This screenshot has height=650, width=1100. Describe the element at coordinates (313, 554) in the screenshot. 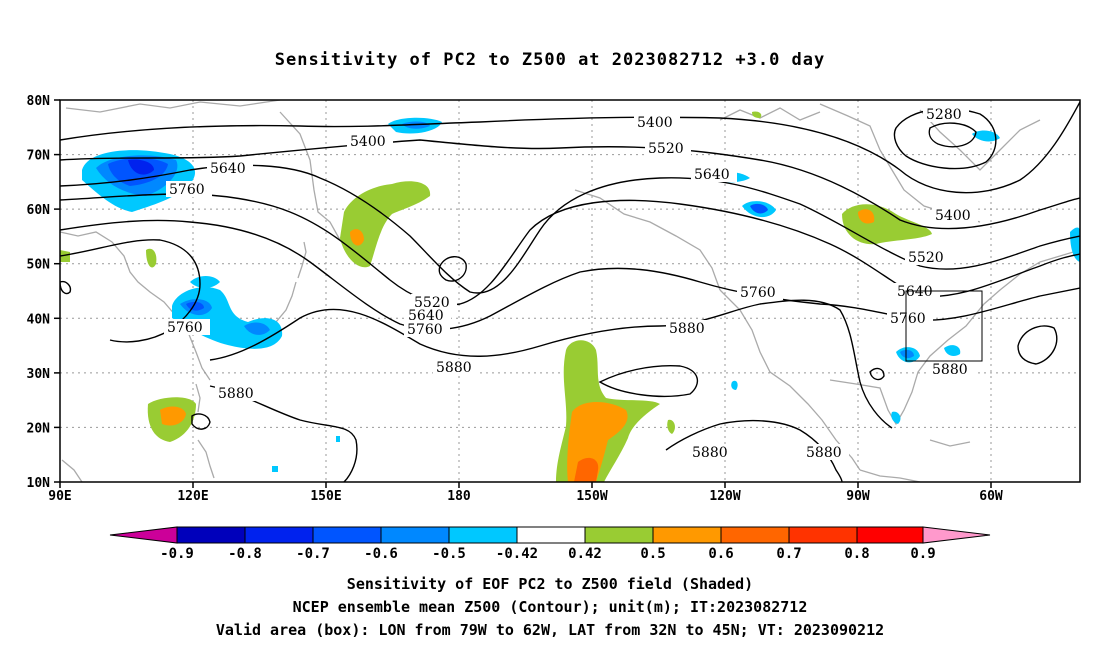

I see `colorbar-label: -0.7` at that location.